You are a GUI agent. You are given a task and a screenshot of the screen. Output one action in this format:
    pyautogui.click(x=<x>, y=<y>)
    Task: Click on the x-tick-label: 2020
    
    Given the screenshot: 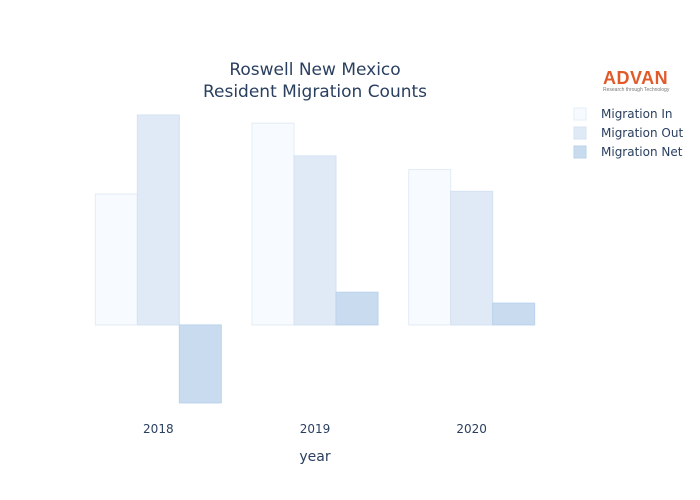 What is the action you would take?
    pyautogui.click(x=471, y=429)
    